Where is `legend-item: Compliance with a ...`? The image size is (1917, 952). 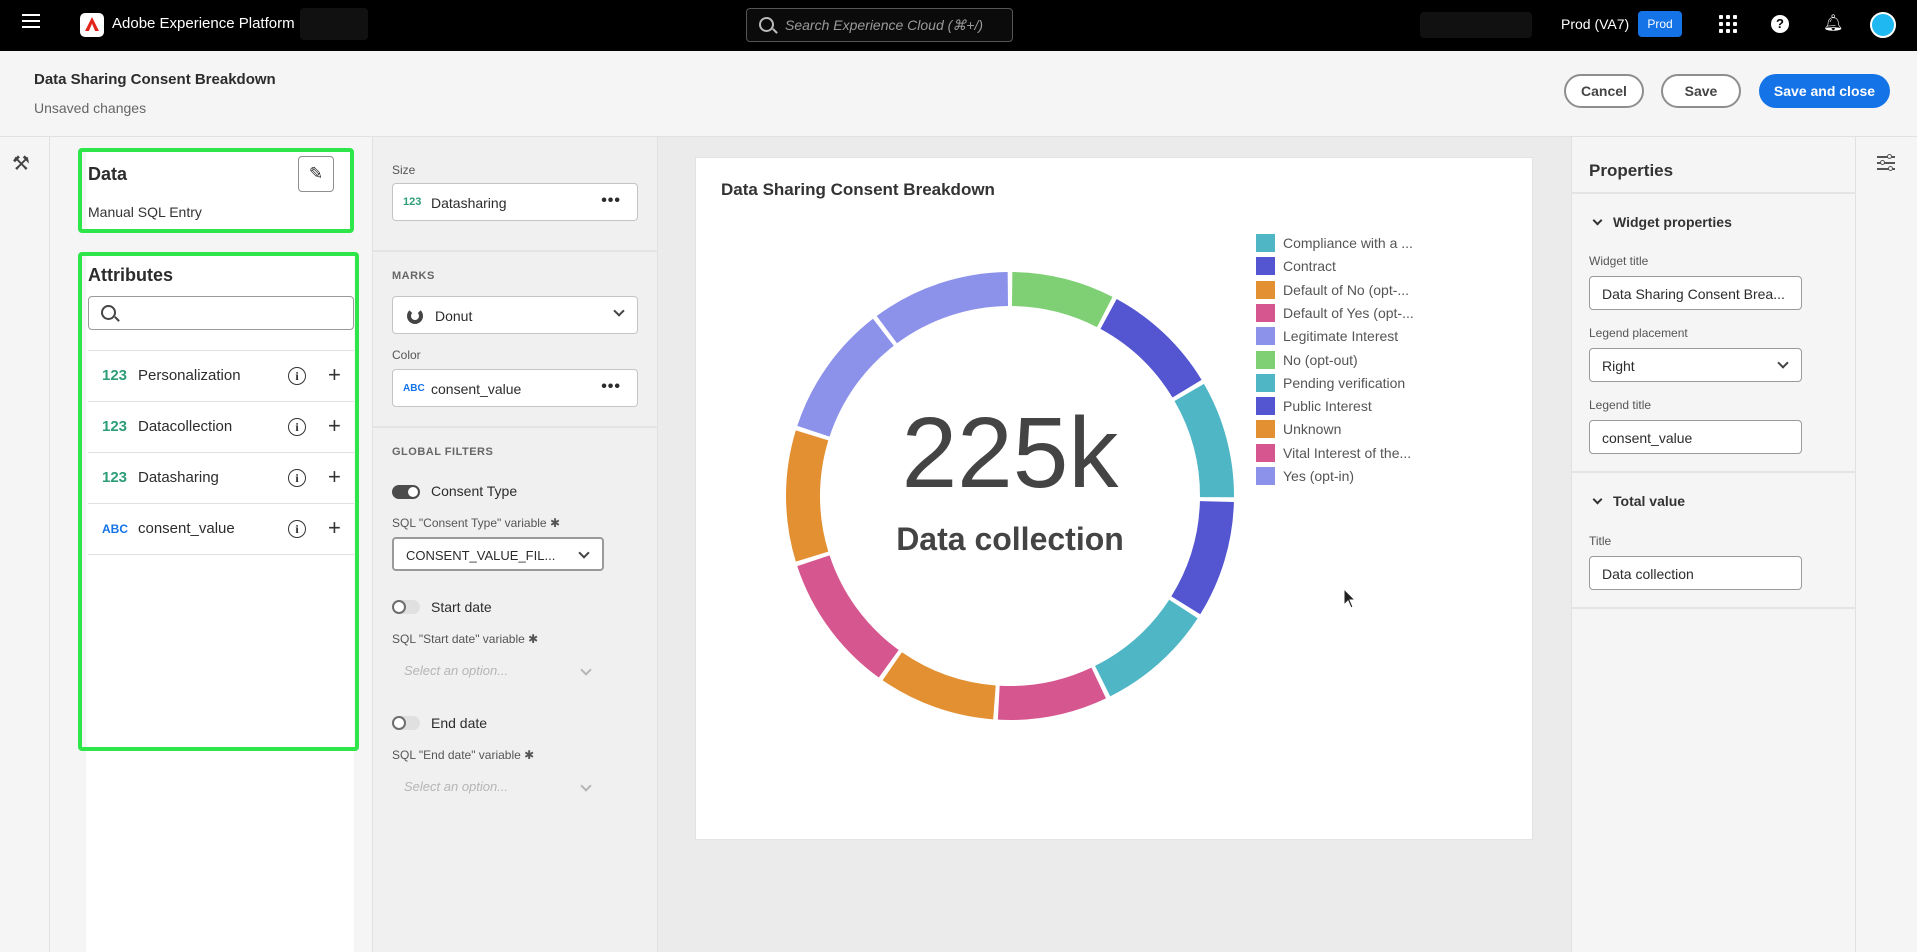
legend-item: Compliance with a ... is located at coordinates (1356, 243).